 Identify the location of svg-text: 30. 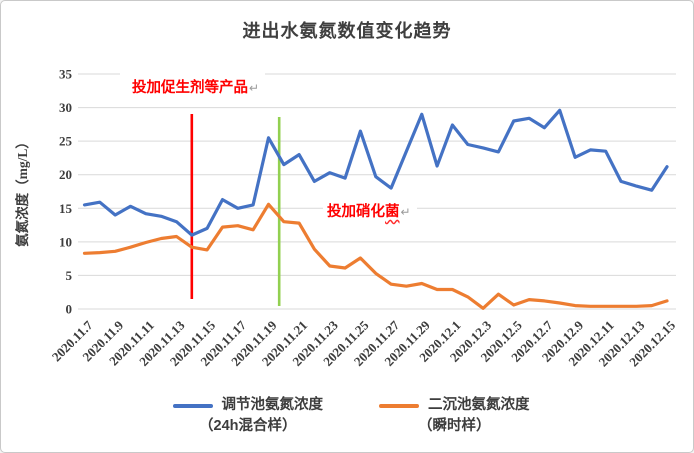
(65, 107).